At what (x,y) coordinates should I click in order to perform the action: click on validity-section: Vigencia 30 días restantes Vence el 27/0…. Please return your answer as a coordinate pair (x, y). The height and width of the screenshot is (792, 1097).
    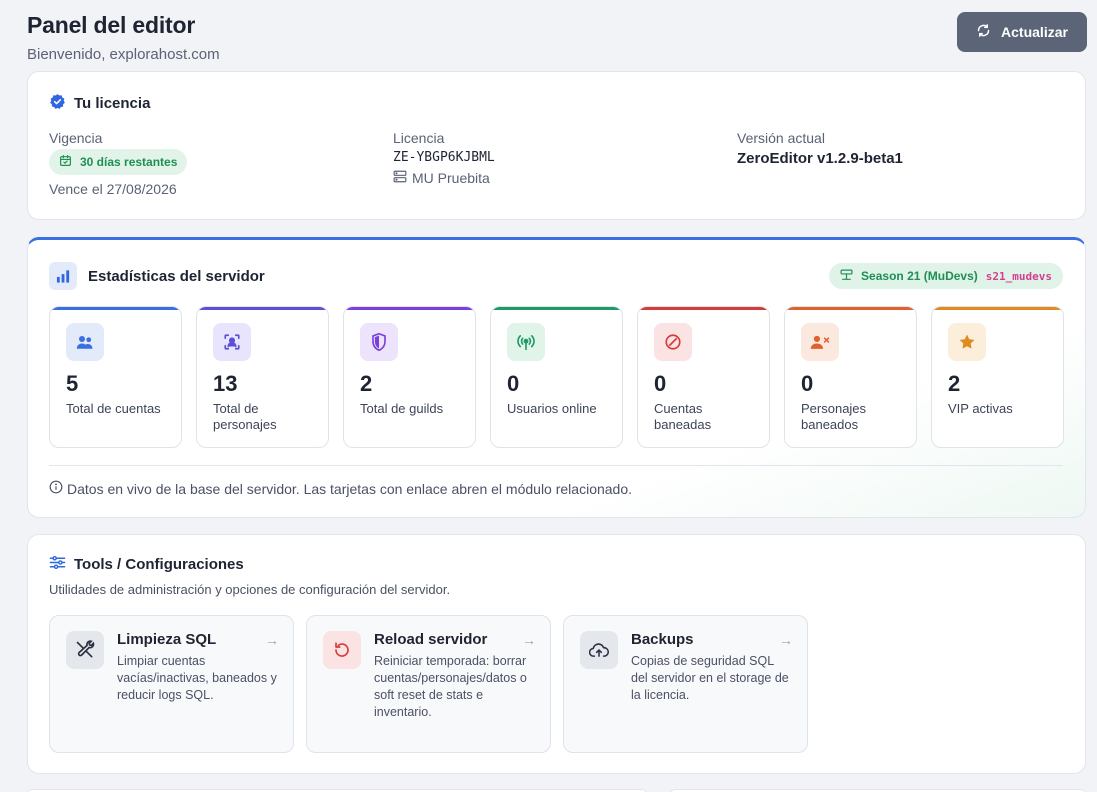
    Looking at the image, I should click on (118, 163).